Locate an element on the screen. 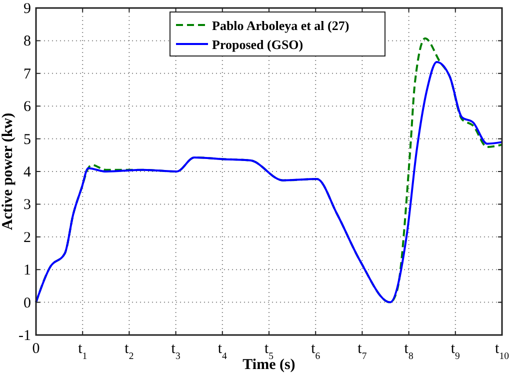 The image size is (509, 374). y-tick-label: -1 is located at coordinates (24, 336).